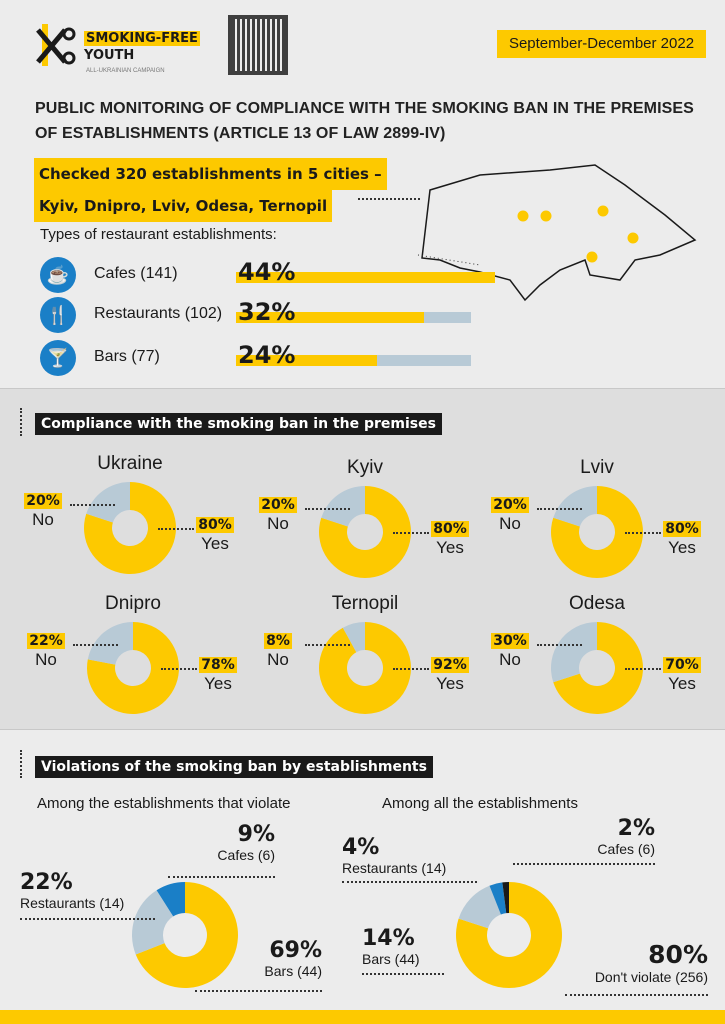 This screenshot has width=725, height=1024. Describe the element at coordinates (389, 199) in the screenshot. I see `map-leader` at that location.